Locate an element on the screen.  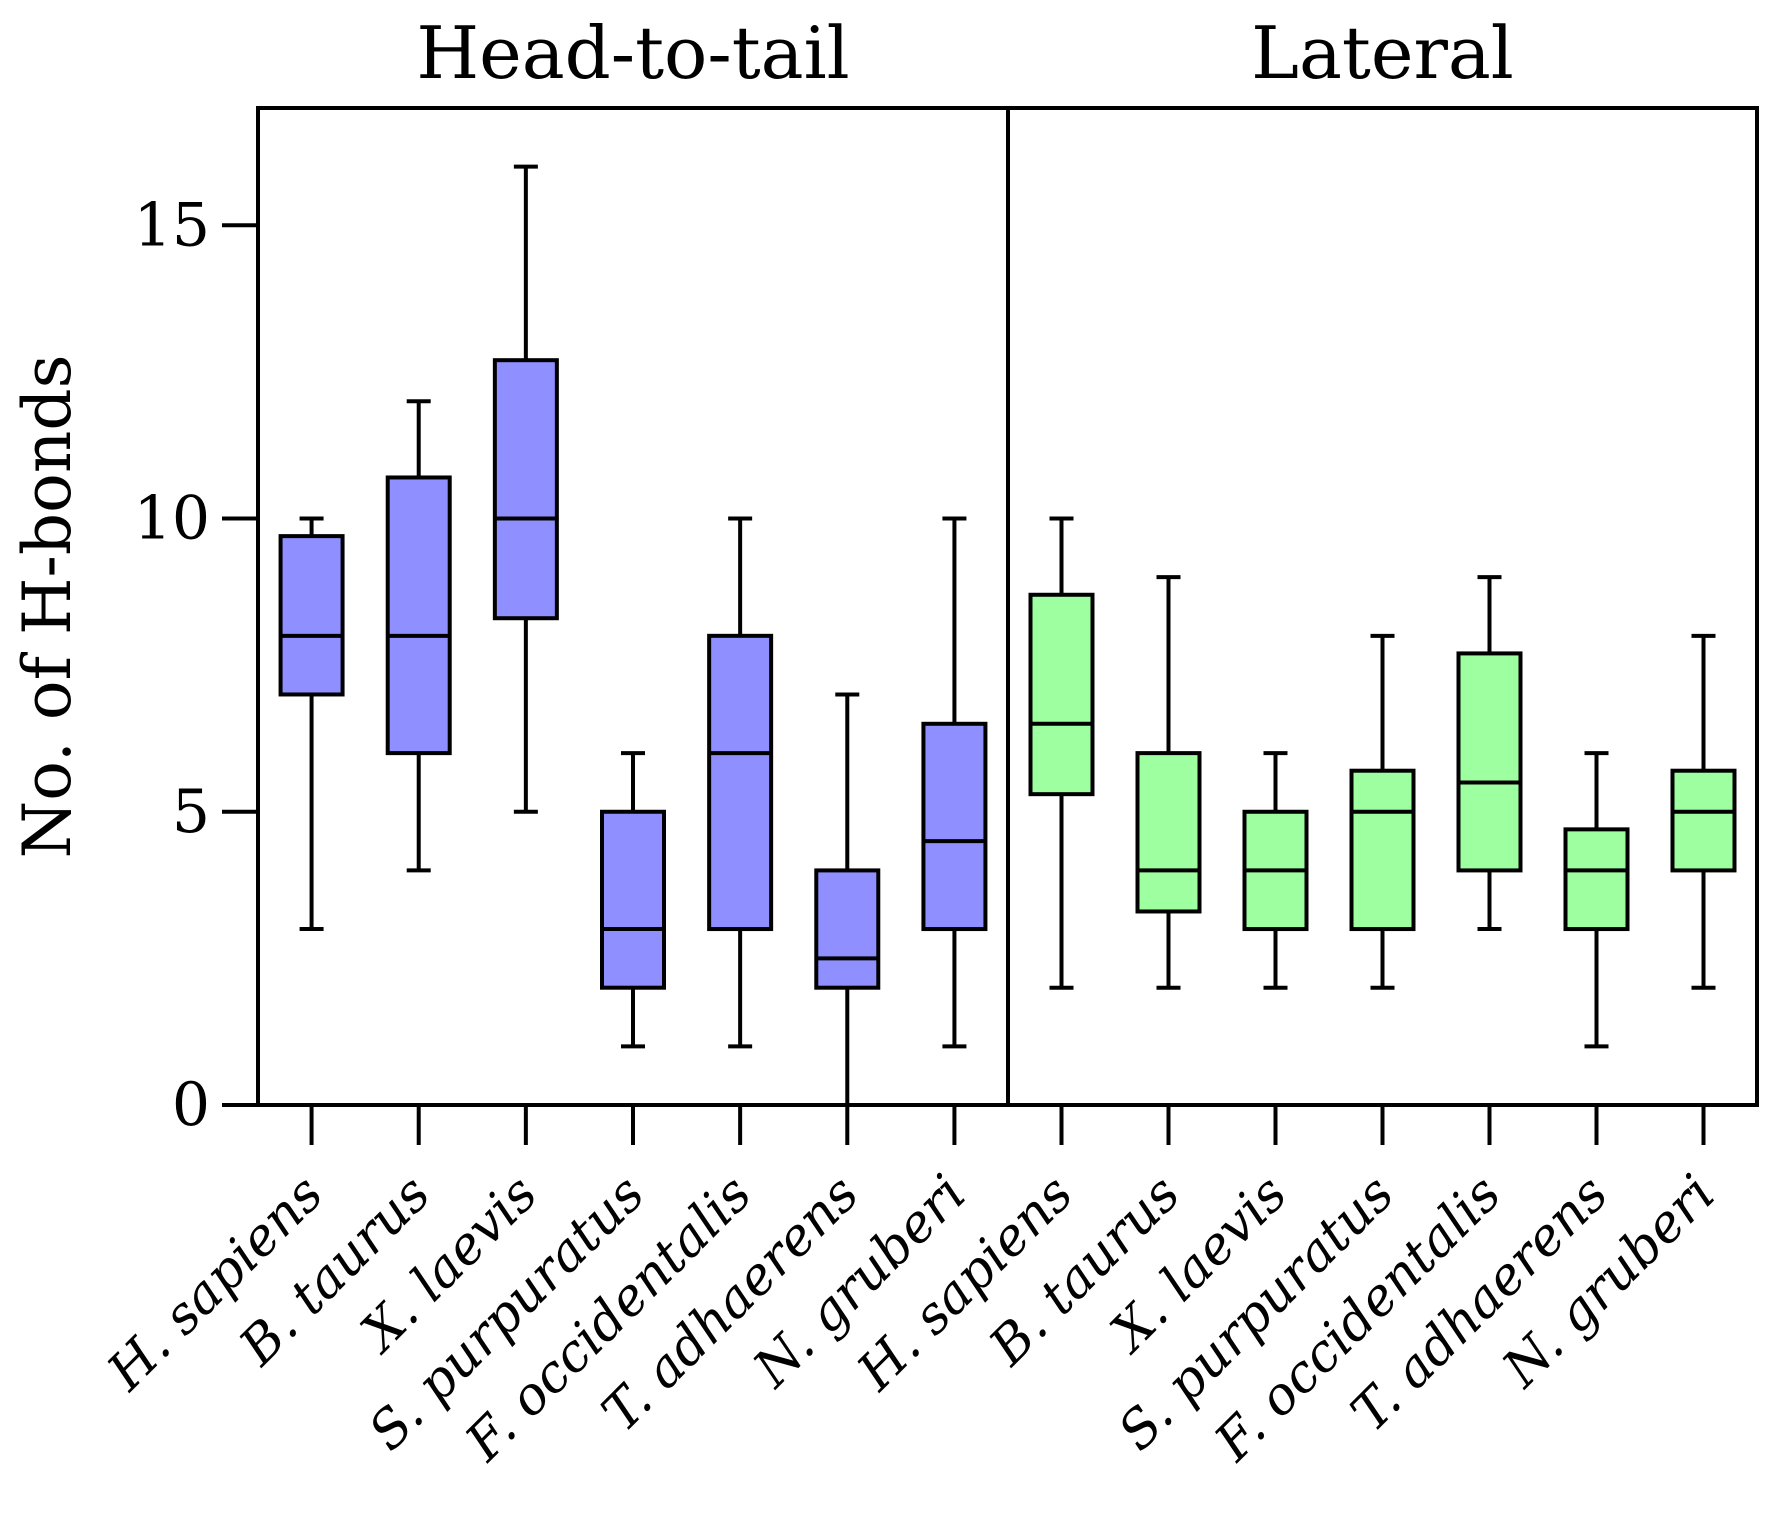
panel-title: Lateral is located at coordinates (1382, 53).